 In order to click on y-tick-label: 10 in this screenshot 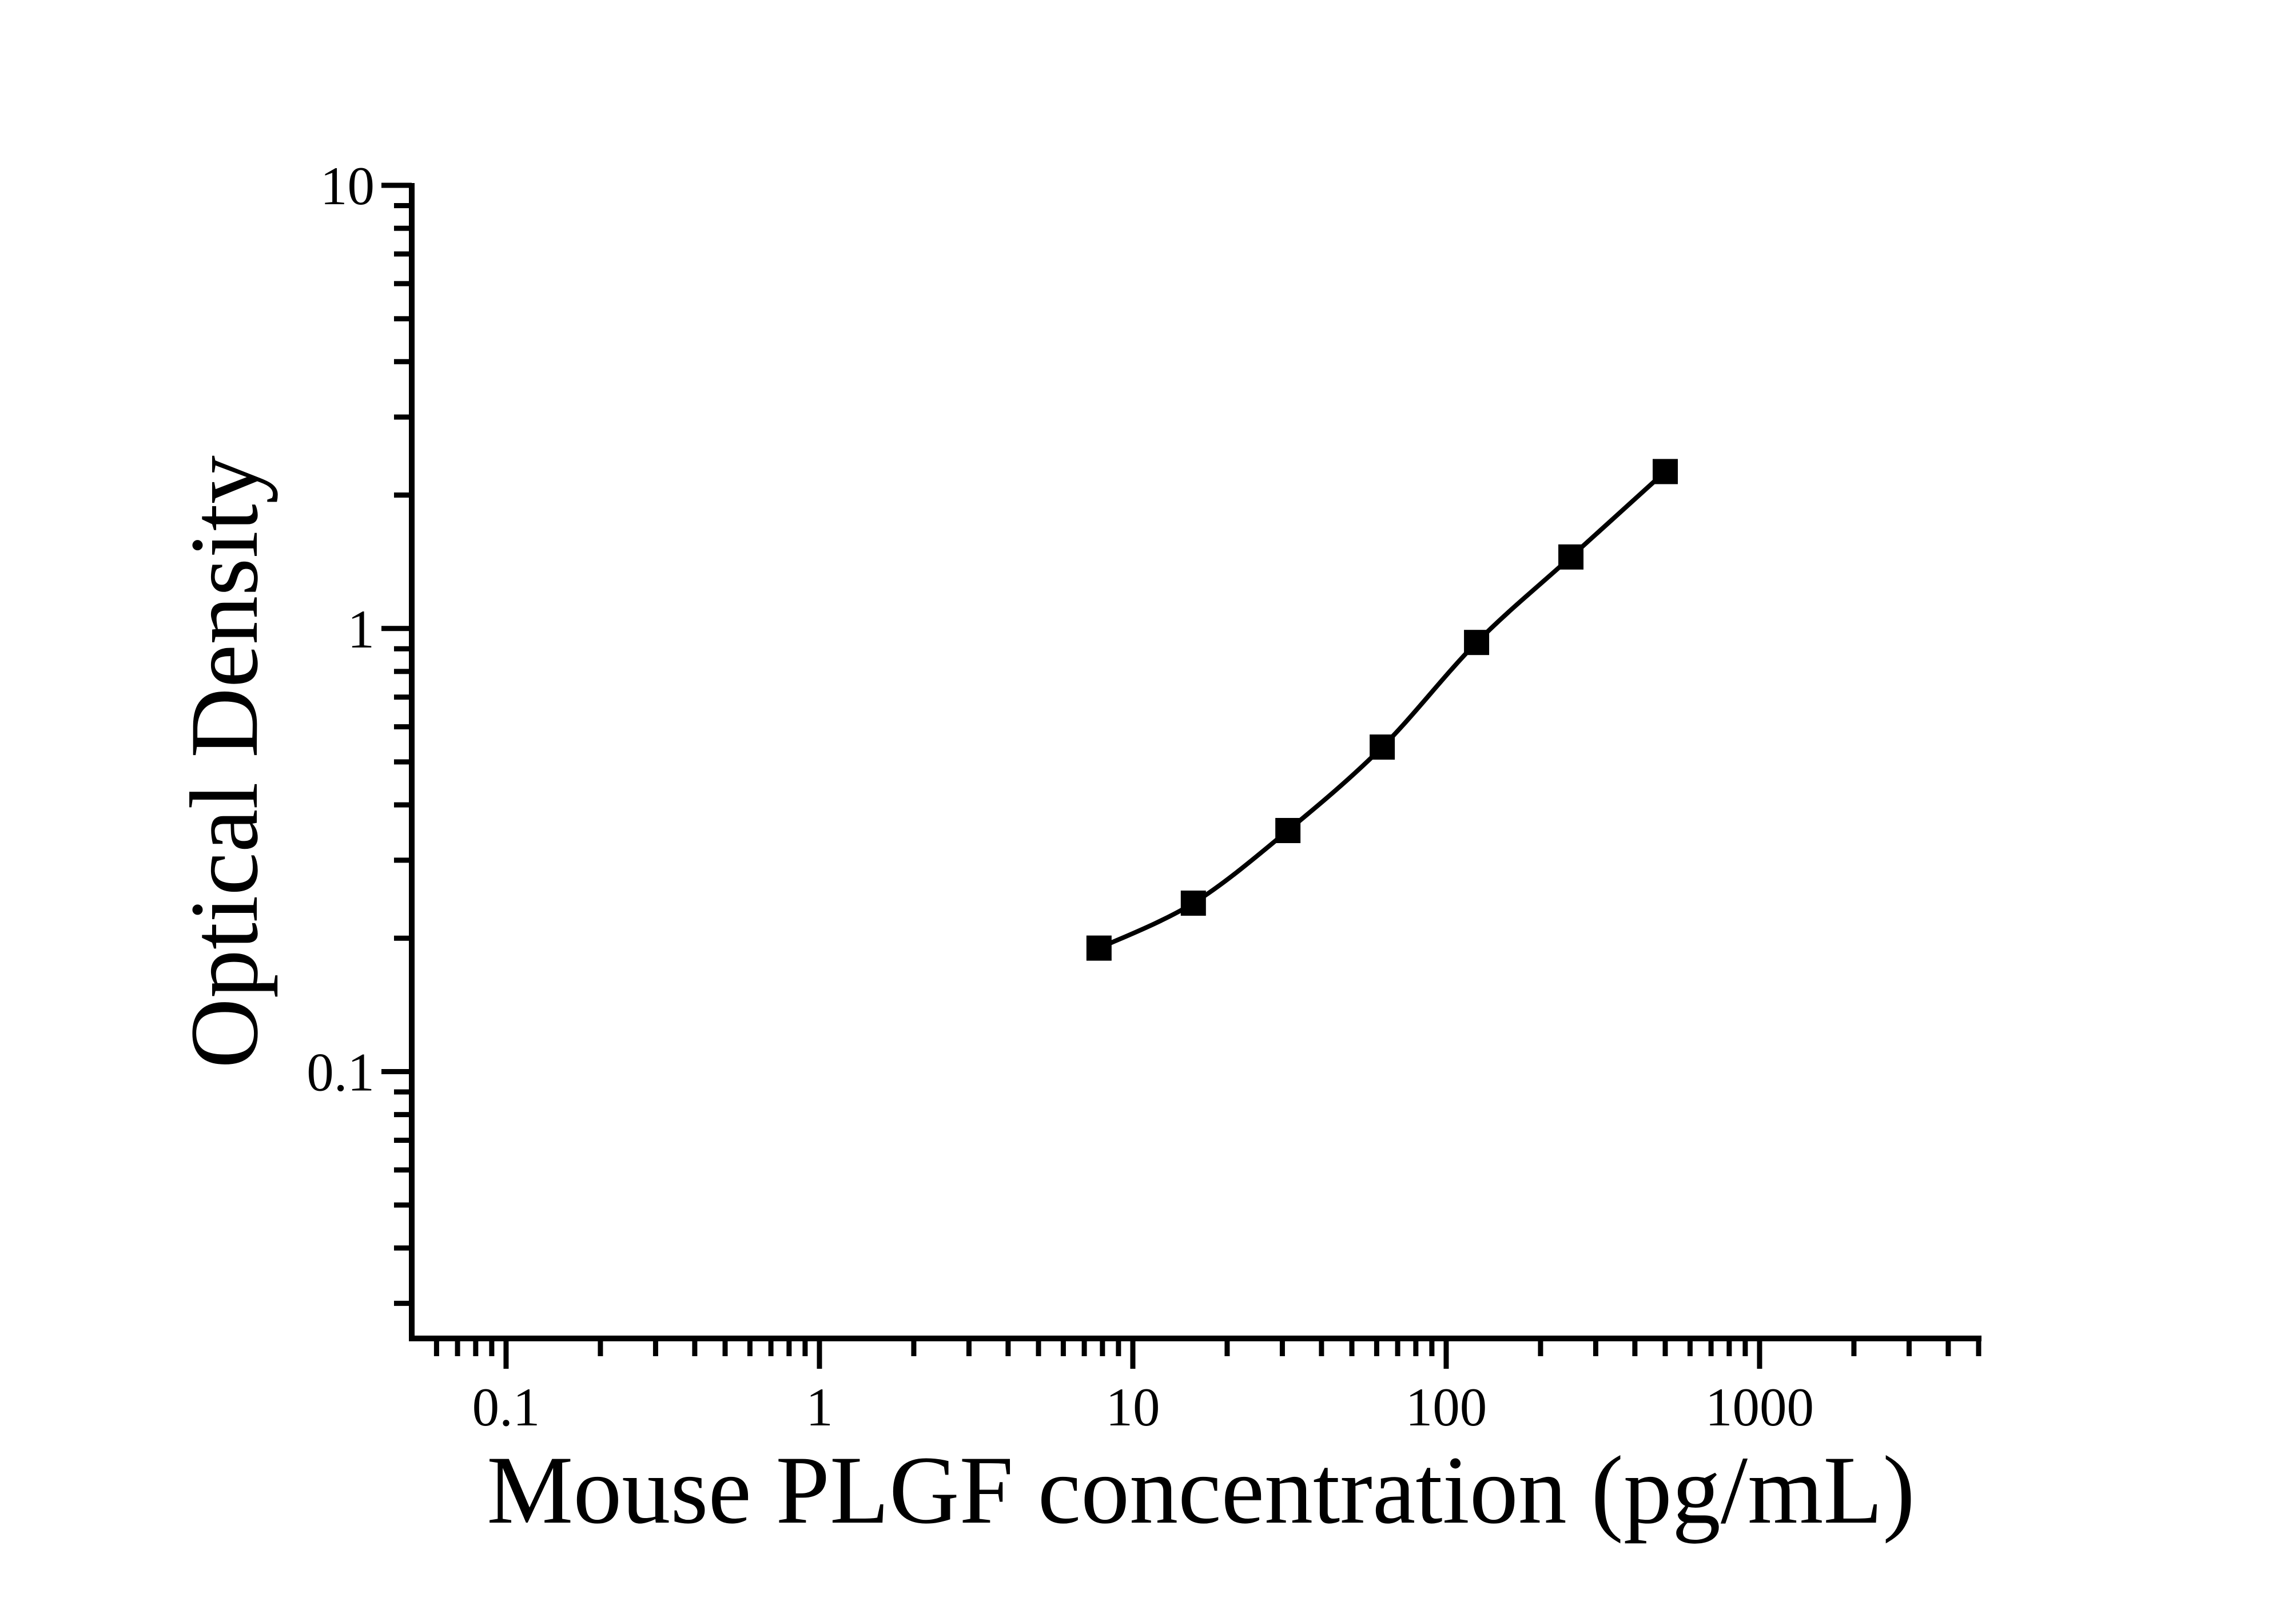, I will do `click(347, 186)`.